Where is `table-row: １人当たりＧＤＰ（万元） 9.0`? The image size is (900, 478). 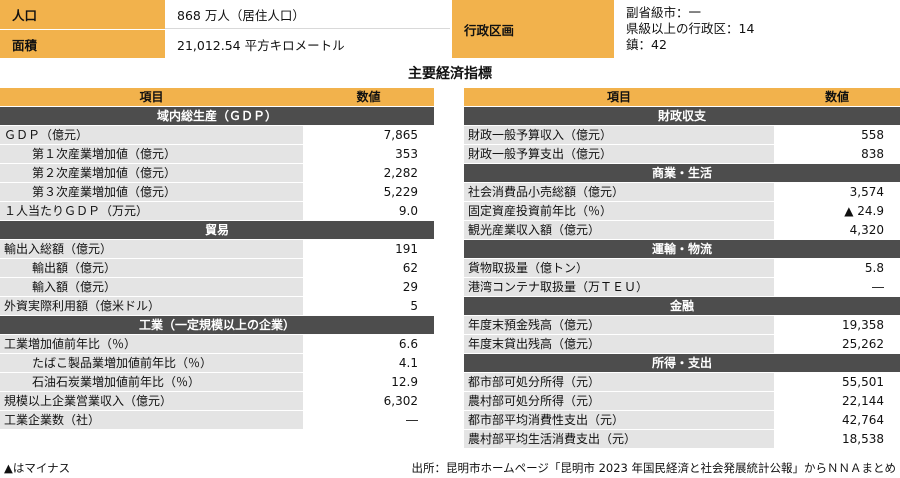 table-row: １人当たりＧＤＰ（万元） 9.0 is located at coordinates (217, 211).